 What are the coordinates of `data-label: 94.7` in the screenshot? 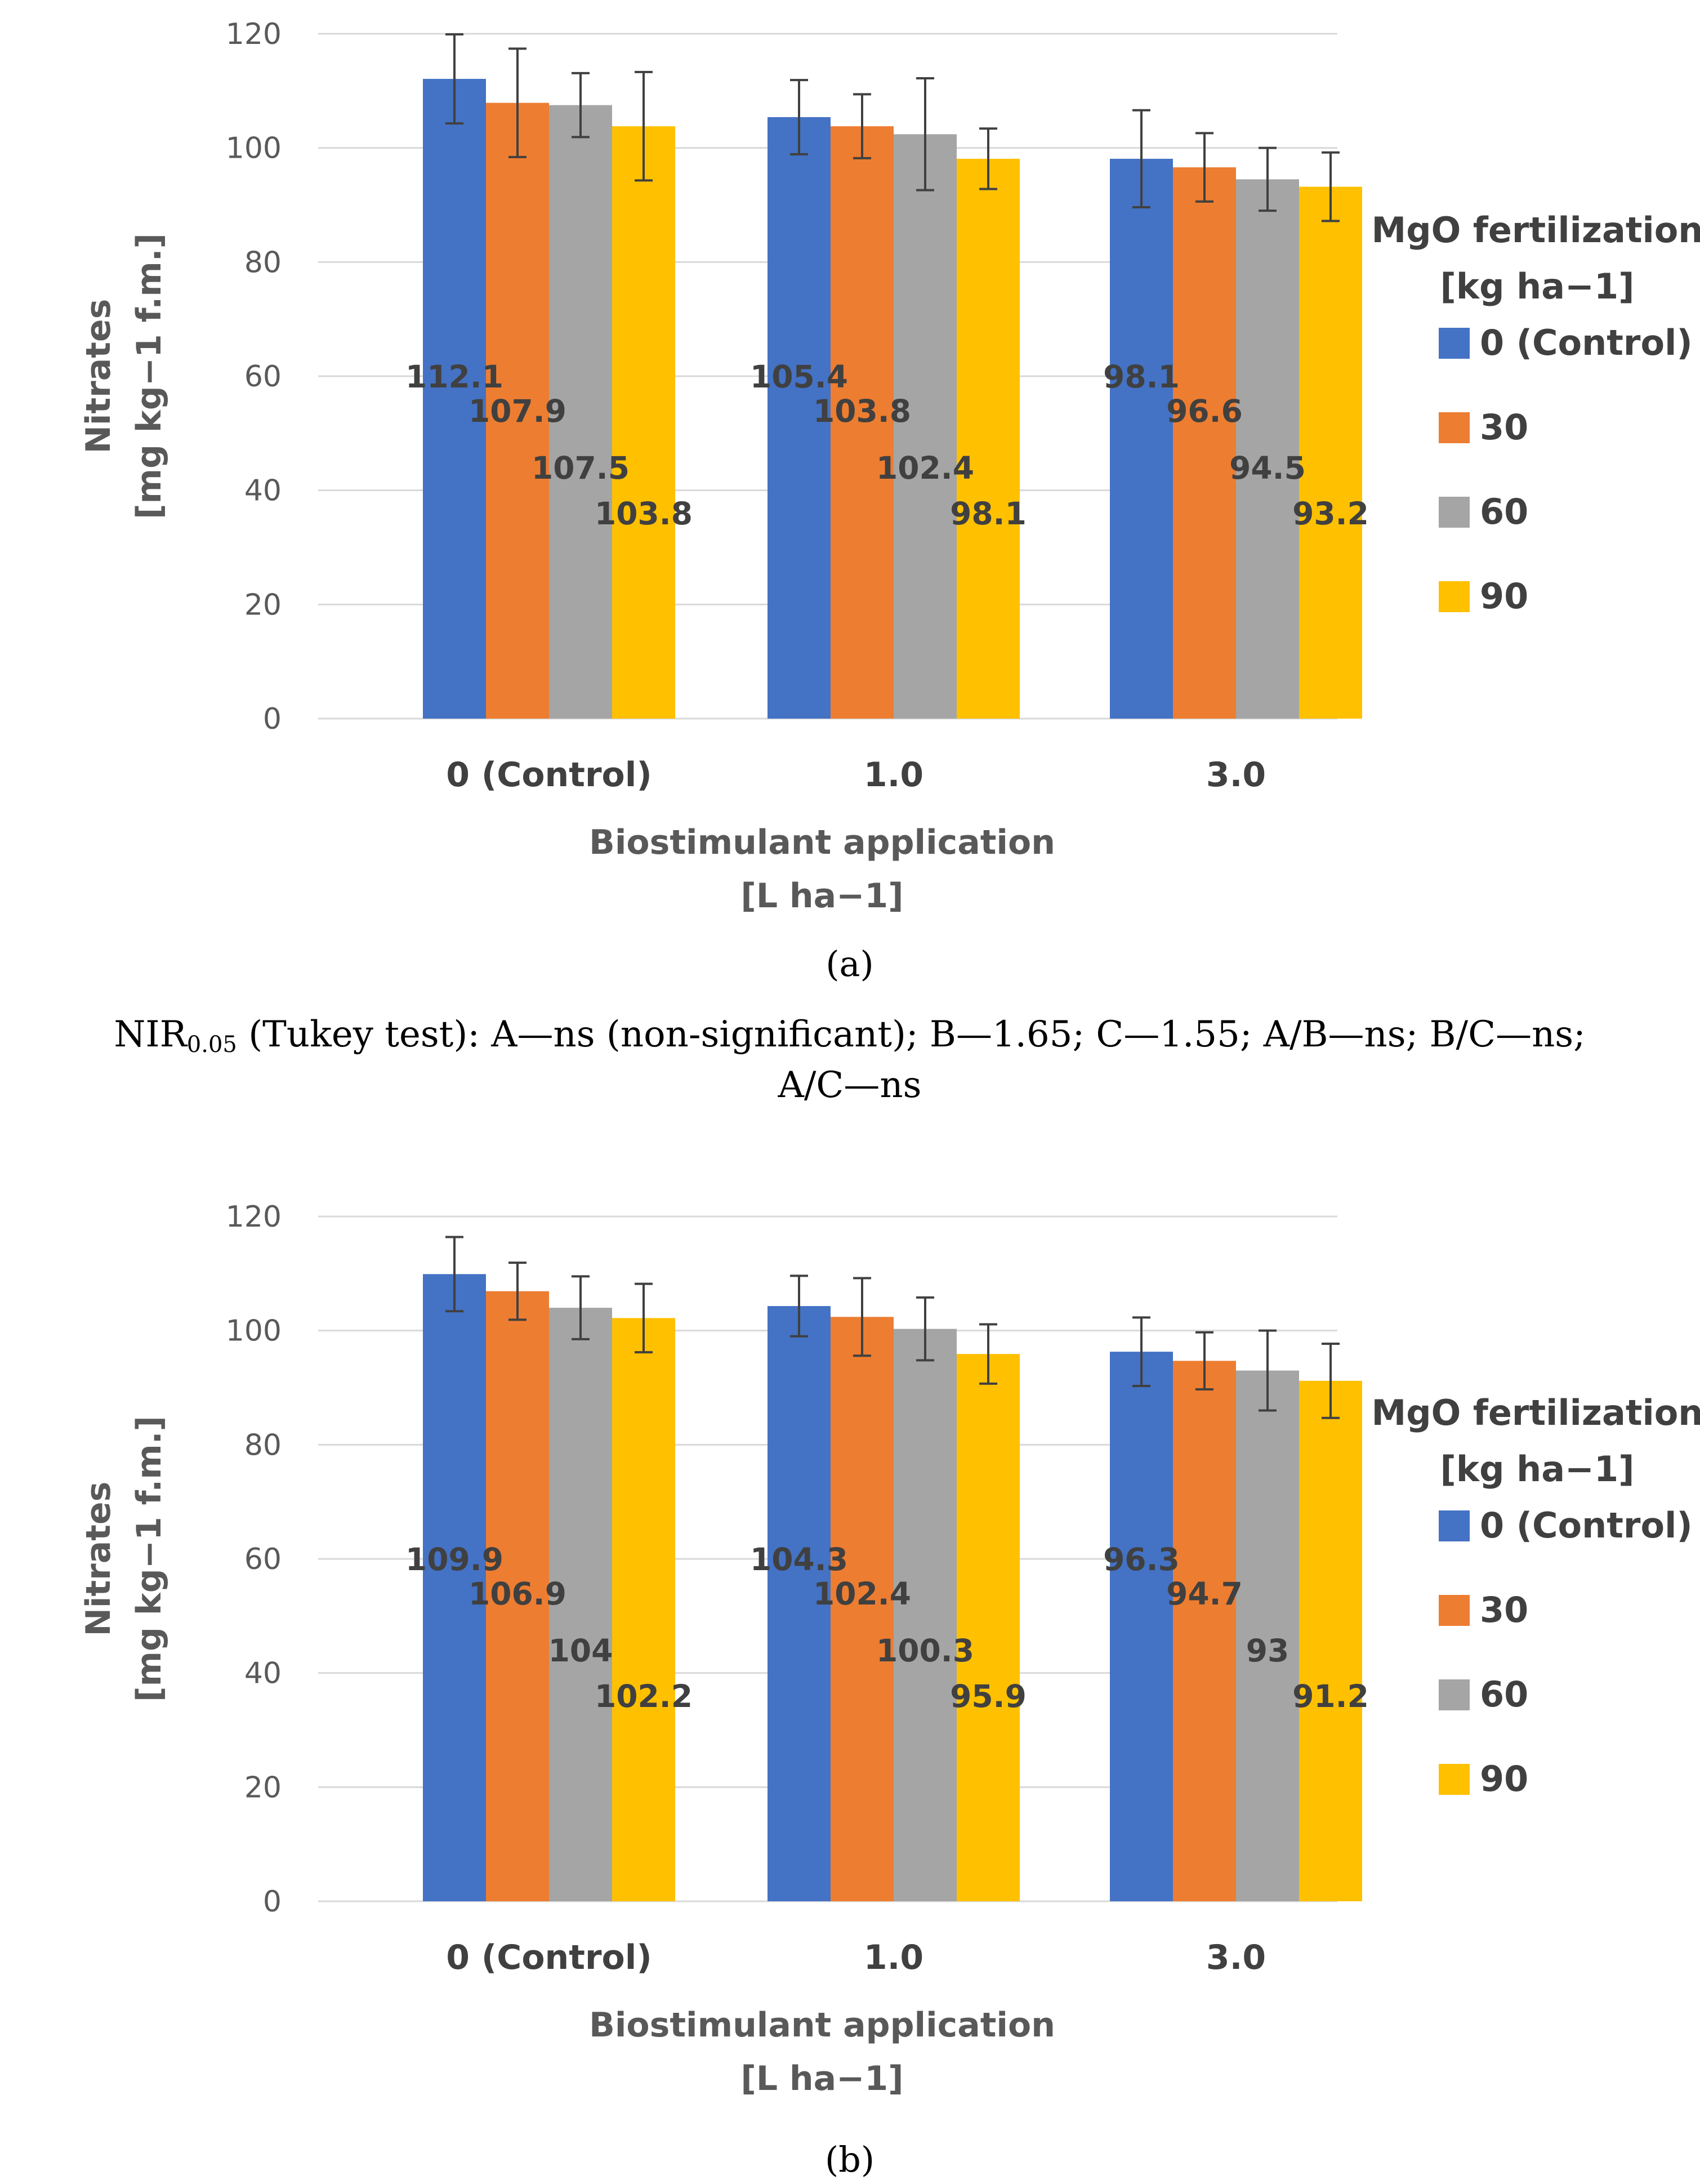 It's located at (1204, 1594).